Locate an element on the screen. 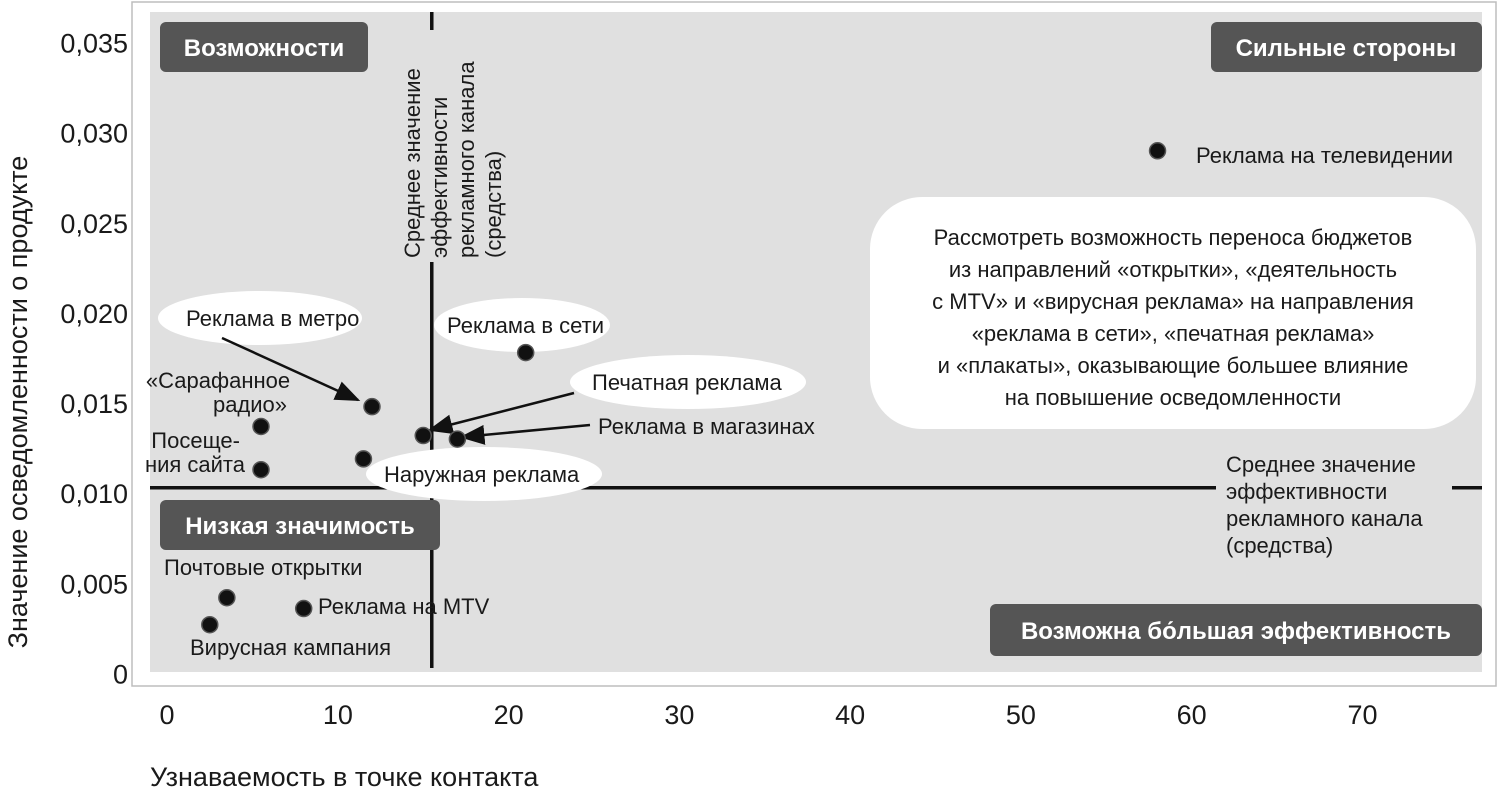  callout-internet is located at coordinates (522, 325).